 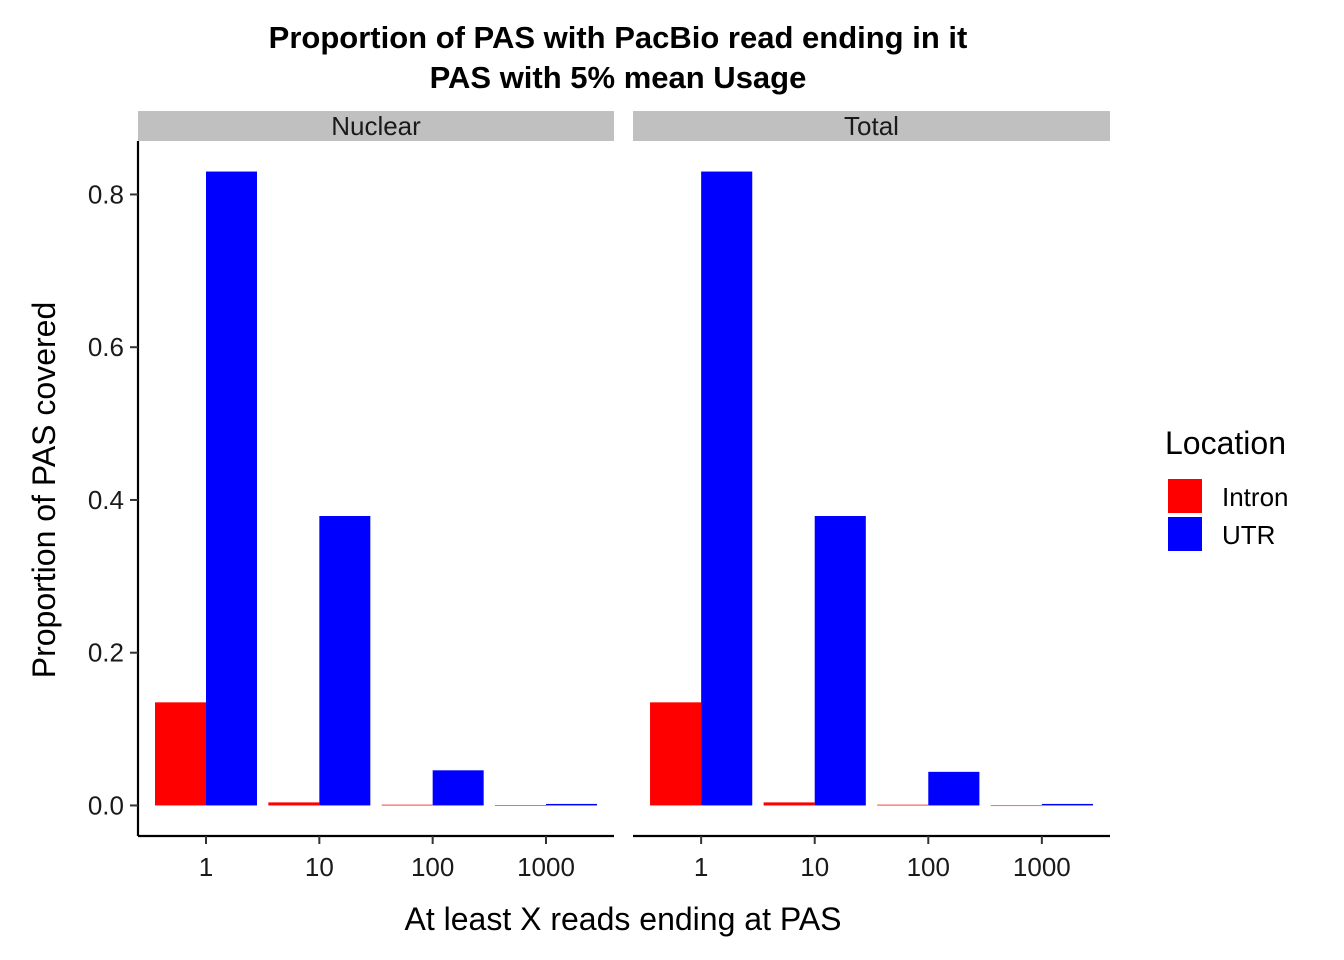 I want to click on y-tick-label: 0.0, so click(x=106, y=805).